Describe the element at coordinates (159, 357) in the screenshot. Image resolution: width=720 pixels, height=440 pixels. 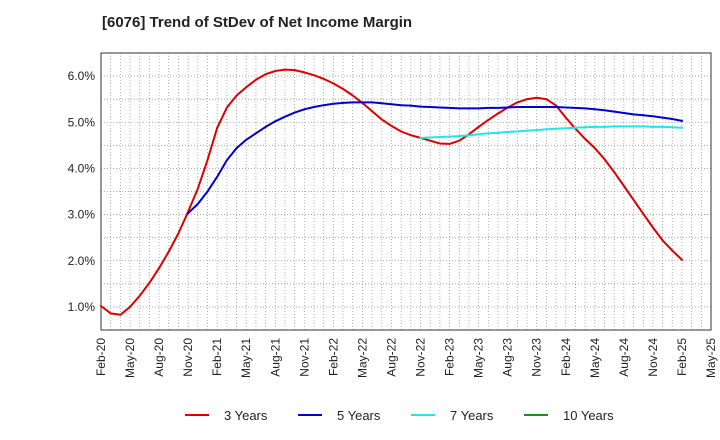
I see `x-tick-label: Aug-20` at that location.